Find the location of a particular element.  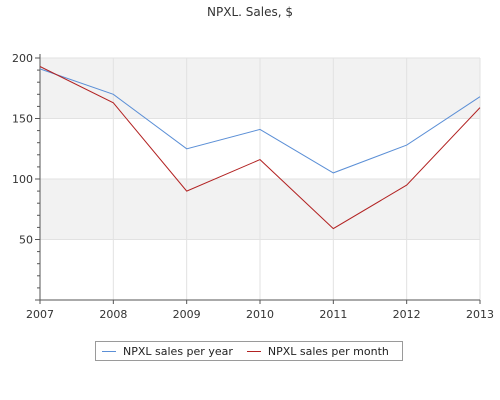

x-tick-label: 2009 is located at coordinates (187, 314).